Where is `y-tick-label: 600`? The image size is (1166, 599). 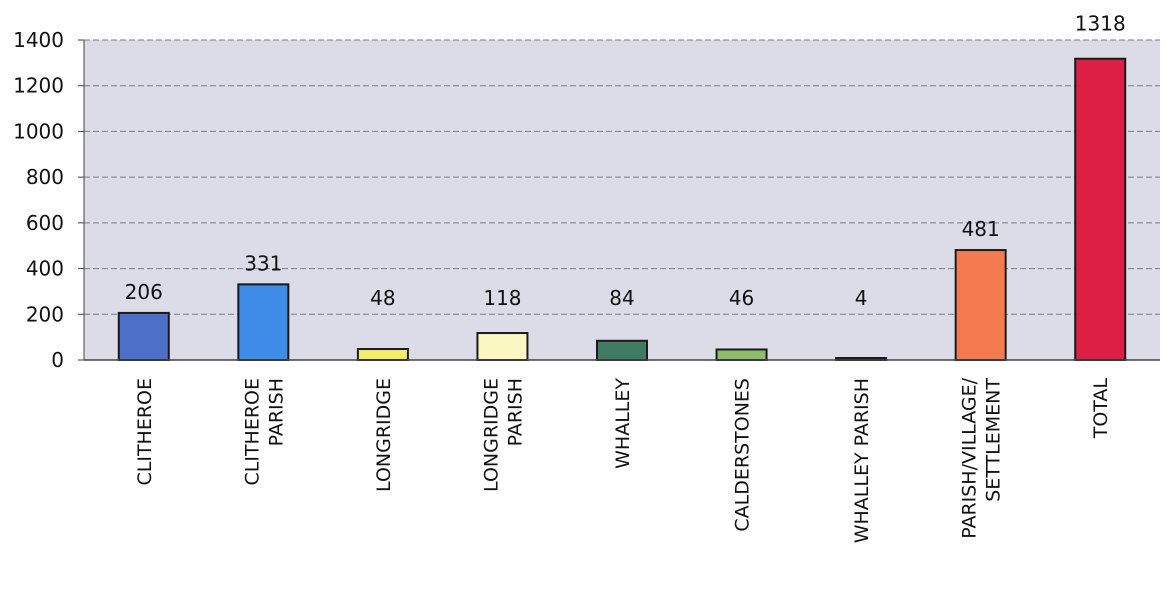
y-tick-label: 600 is located at coordinates (45, 223).